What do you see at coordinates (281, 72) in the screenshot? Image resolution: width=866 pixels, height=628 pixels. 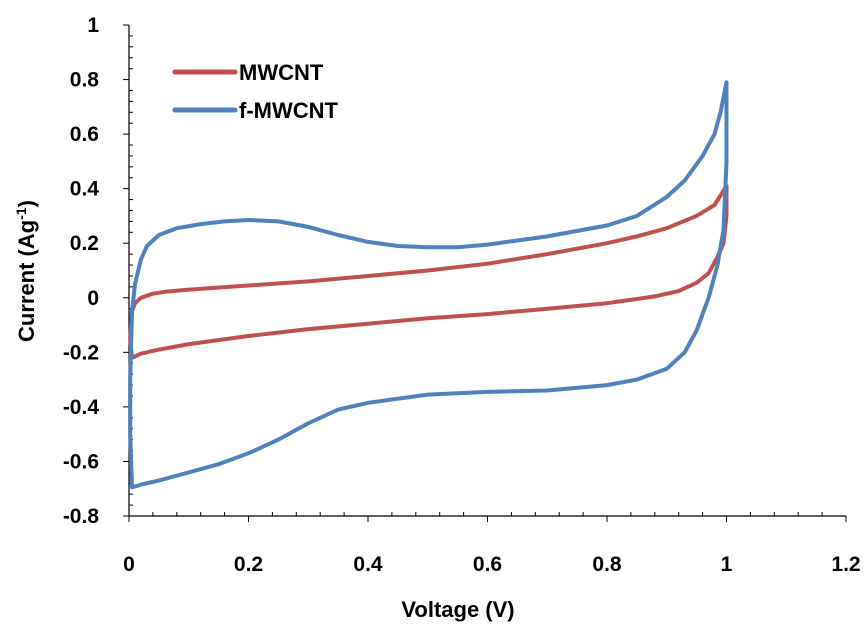 I see `legend-label: MWCNT` at bounding box center [281, 72].